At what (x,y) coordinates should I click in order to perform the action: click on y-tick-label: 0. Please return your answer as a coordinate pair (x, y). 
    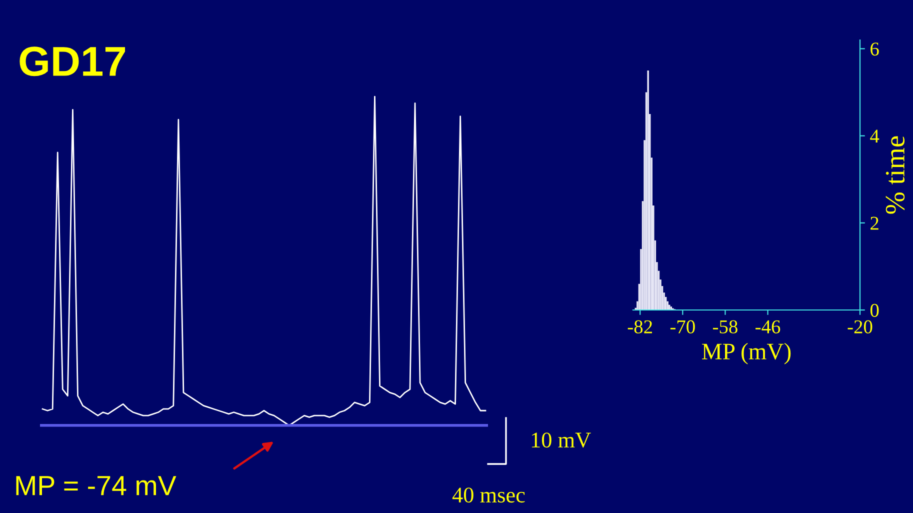
    Looking at the image, I should click on (874, 310).